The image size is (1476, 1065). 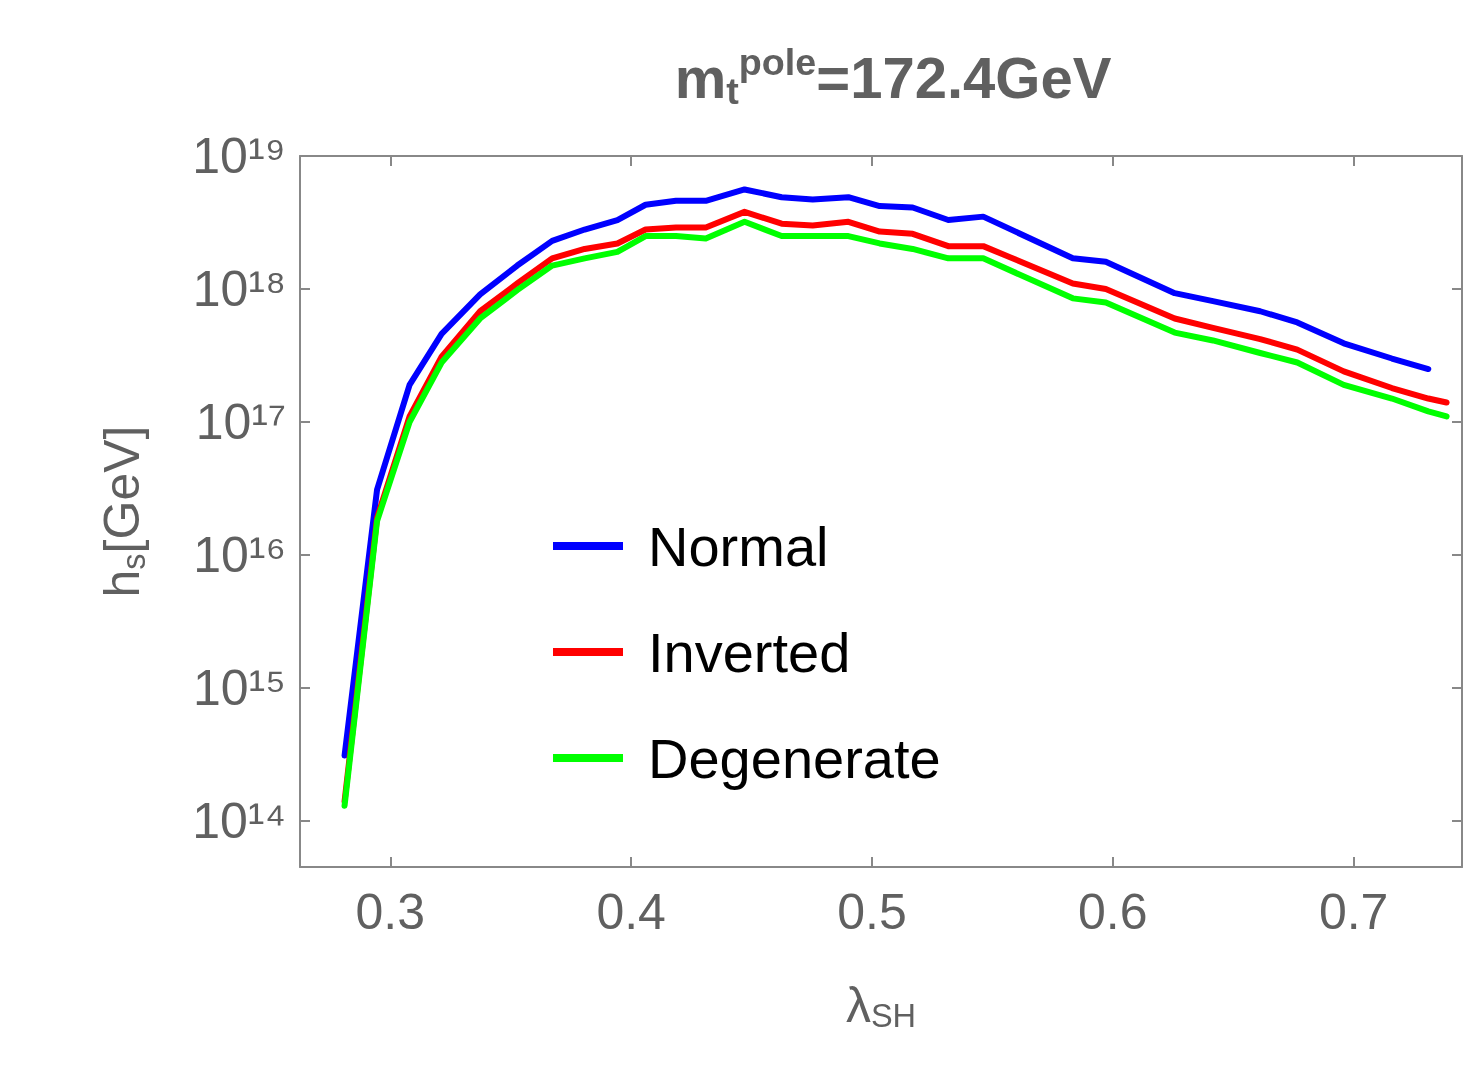 What do you see at coordinates (240, 421) in the screenshot?
I see `y-tick-label: 10¹⁷` at bounding box center [240, 421].